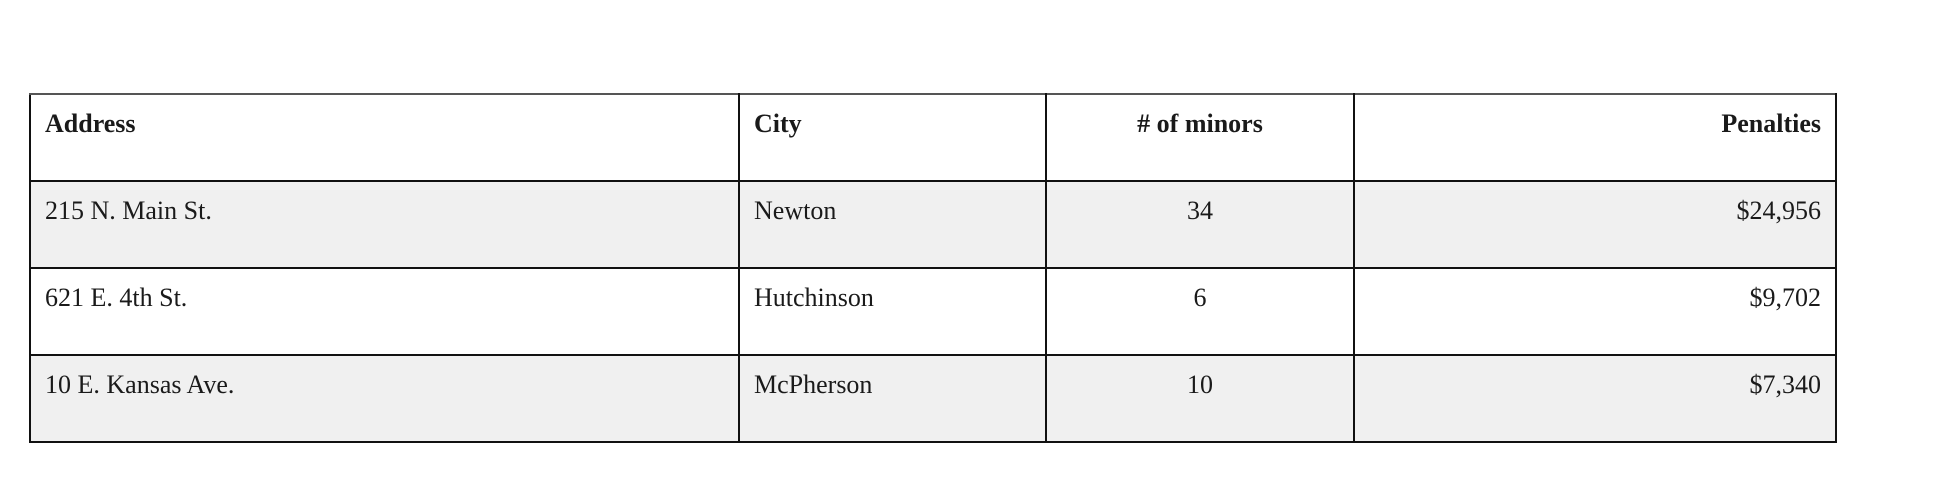 This screenshot has width=1942, height=502. Describe the element at coordinates (892, 398) in the screenshot. I see `cell-city: McPherson` at that location.